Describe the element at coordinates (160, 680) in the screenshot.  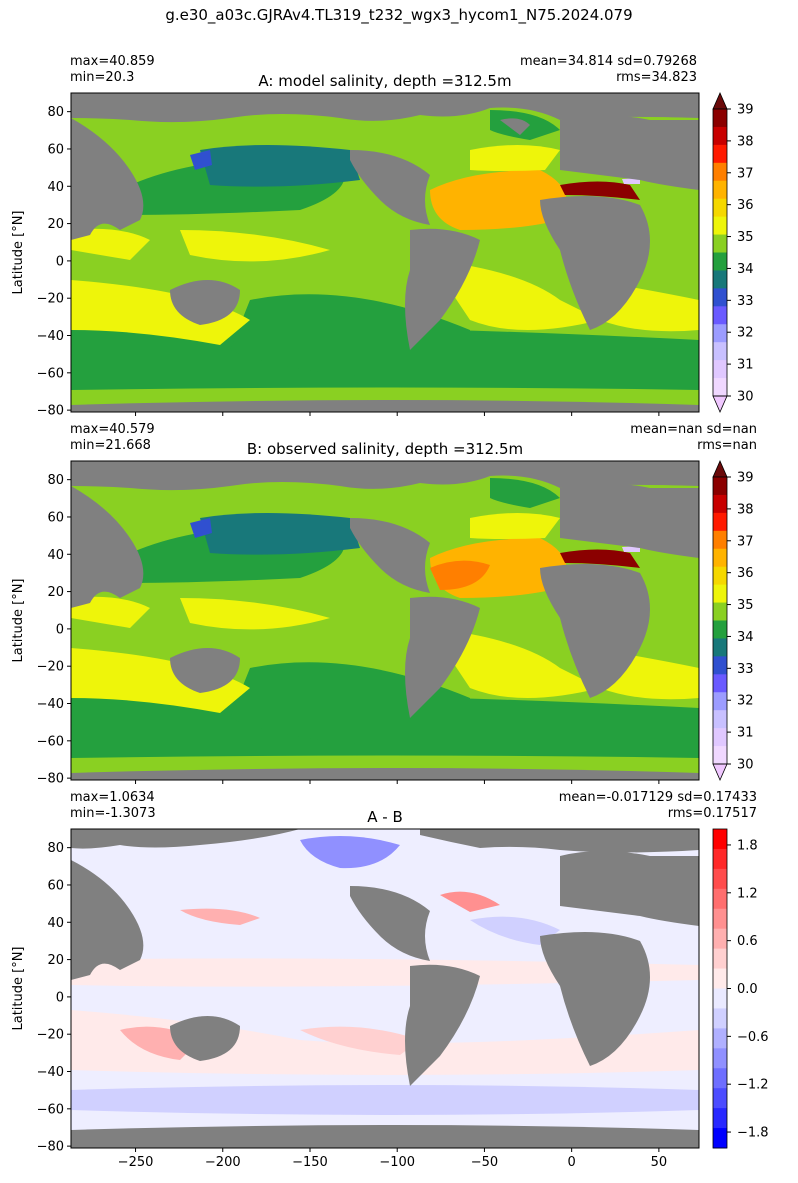
I see `south-indian-yellow` at that location.